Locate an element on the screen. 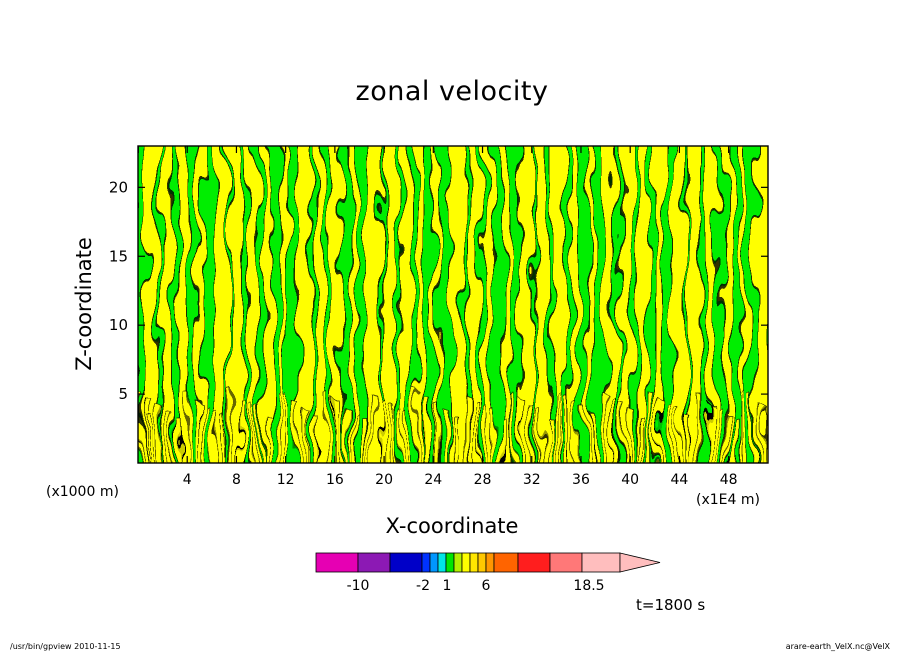 The image size is (904, 654). x-axis-label: X-coordinate is located at coordinates (452, 526).